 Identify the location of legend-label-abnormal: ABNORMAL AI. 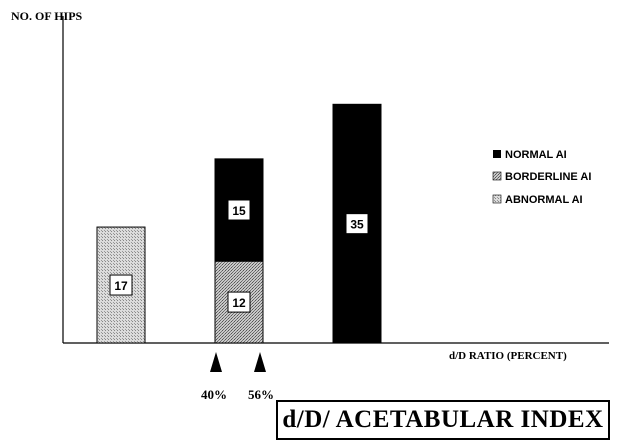
(544, 200).